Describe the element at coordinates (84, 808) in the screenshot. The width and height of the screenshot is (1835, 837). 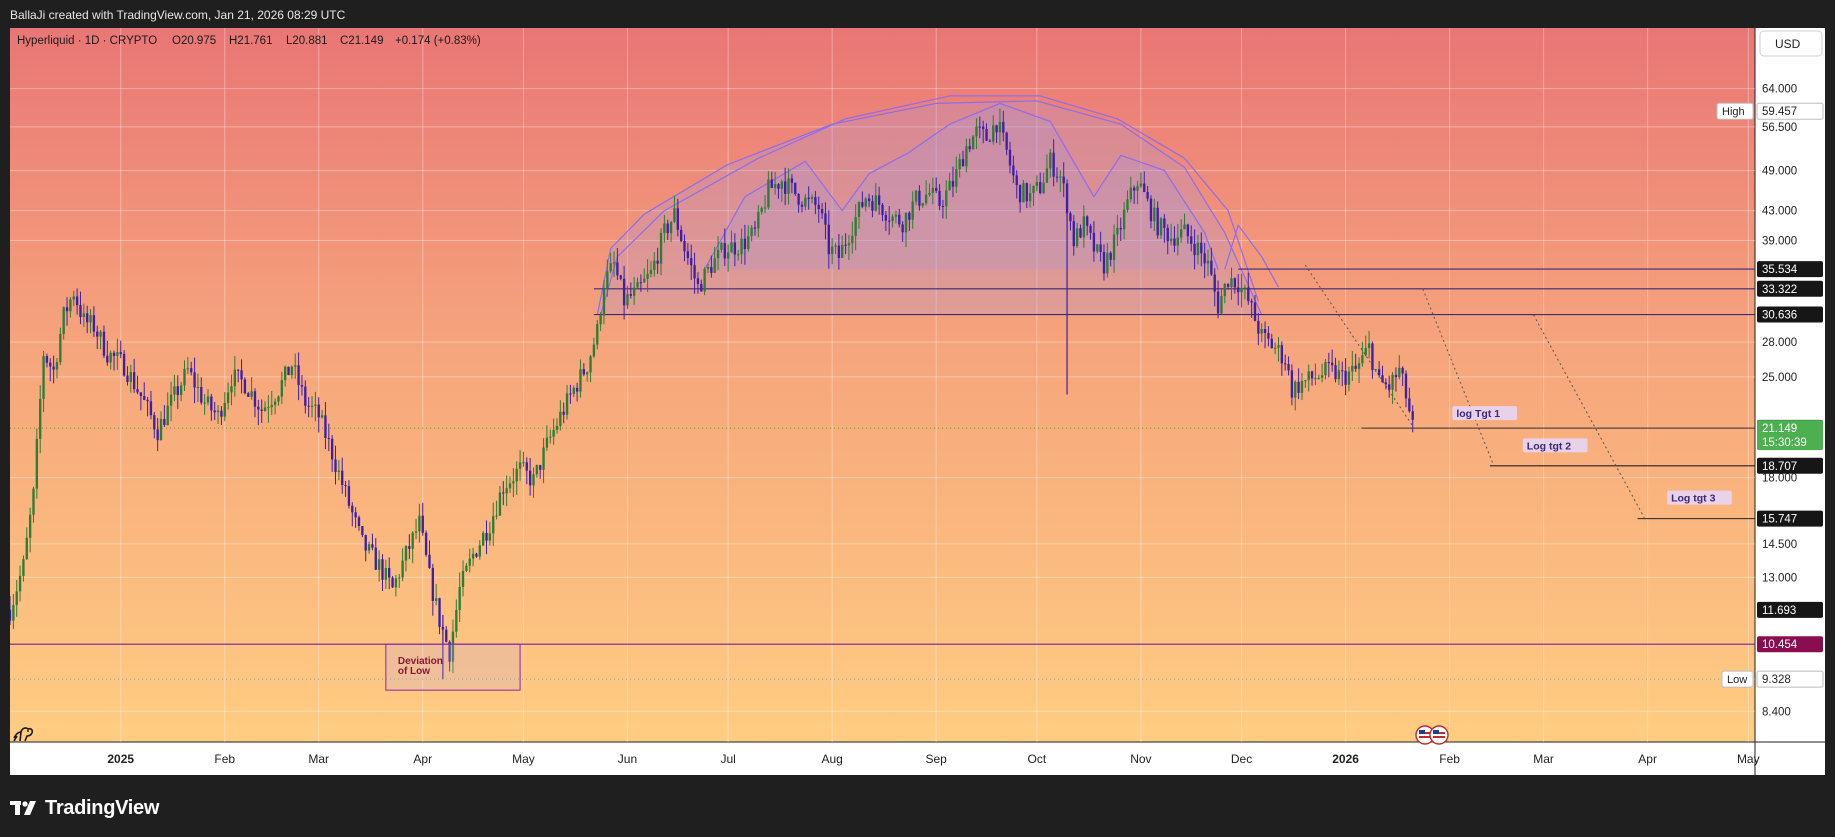
I see `tradingview-logo: TradingView` at that location.